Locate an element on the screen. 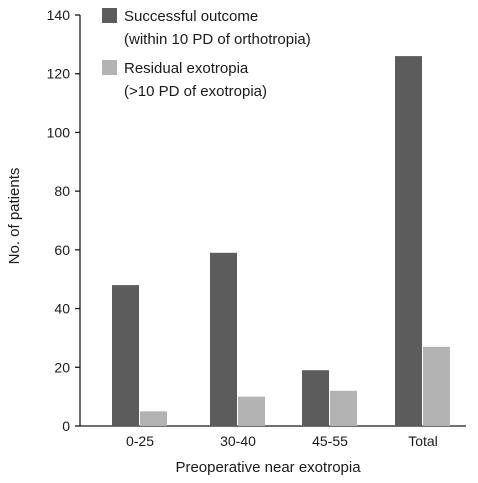 Image resolution: width=478 pixels, height=483 pixels. bar-residual-Total is located at coordinates (436, 386).